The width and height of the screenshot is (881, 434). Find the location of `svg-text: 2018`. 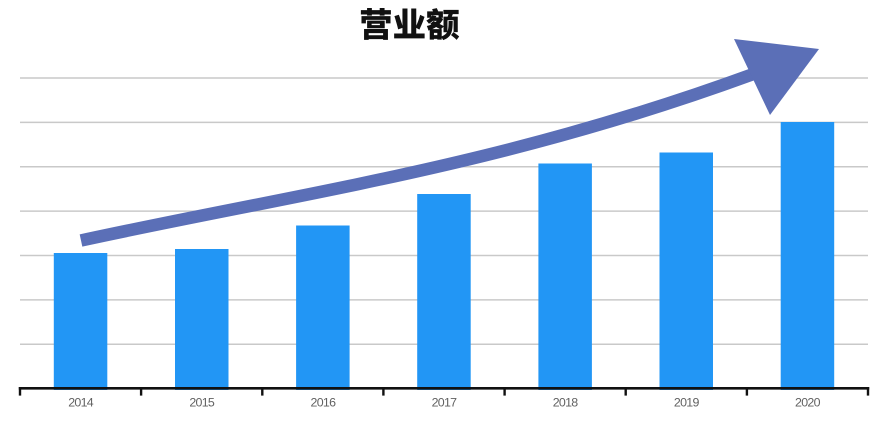

svg-text: 2018 is located at coordinates (566, 402).